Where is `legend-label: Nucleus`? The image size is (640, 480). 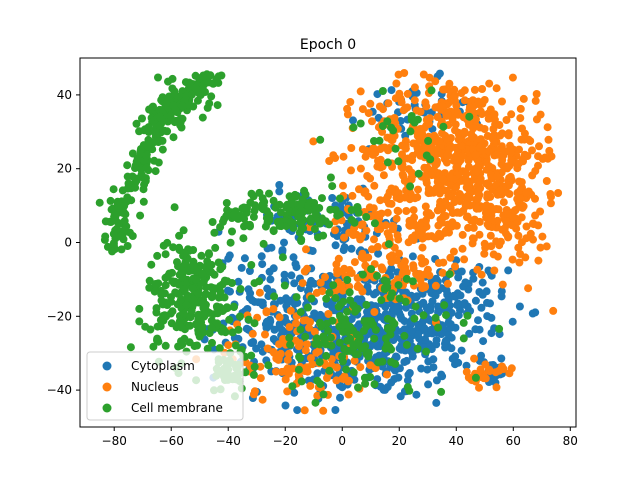
legend-label: Nucleus is located at coordinates (155, 387).